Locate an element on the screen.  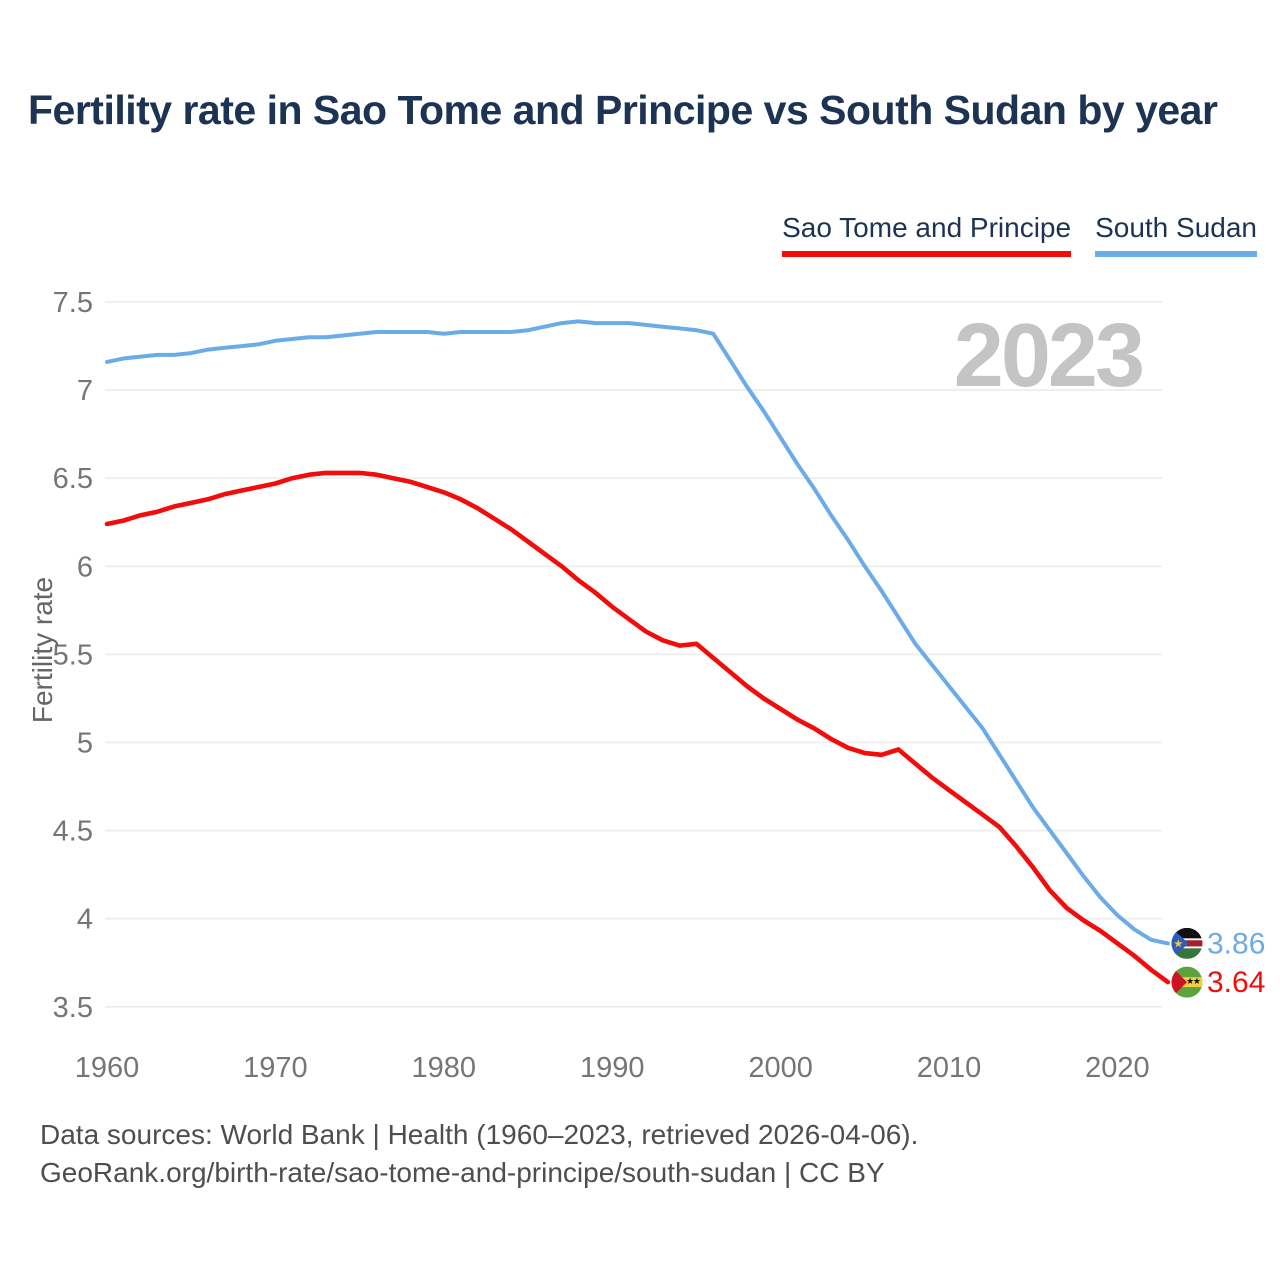
x-axis-tick-label: 1980 is located at coordinates (444, 1068).